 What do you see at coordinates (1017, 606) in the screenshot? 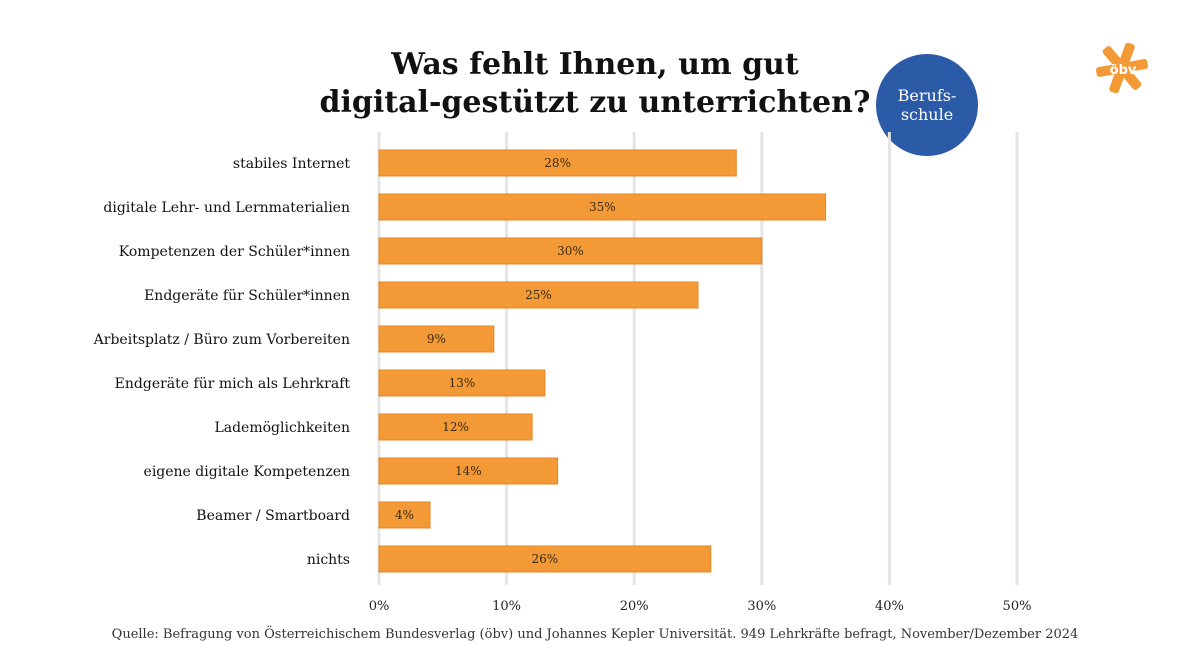
I see `x-tick-label: 50%` at bounding box center [1017, 606].